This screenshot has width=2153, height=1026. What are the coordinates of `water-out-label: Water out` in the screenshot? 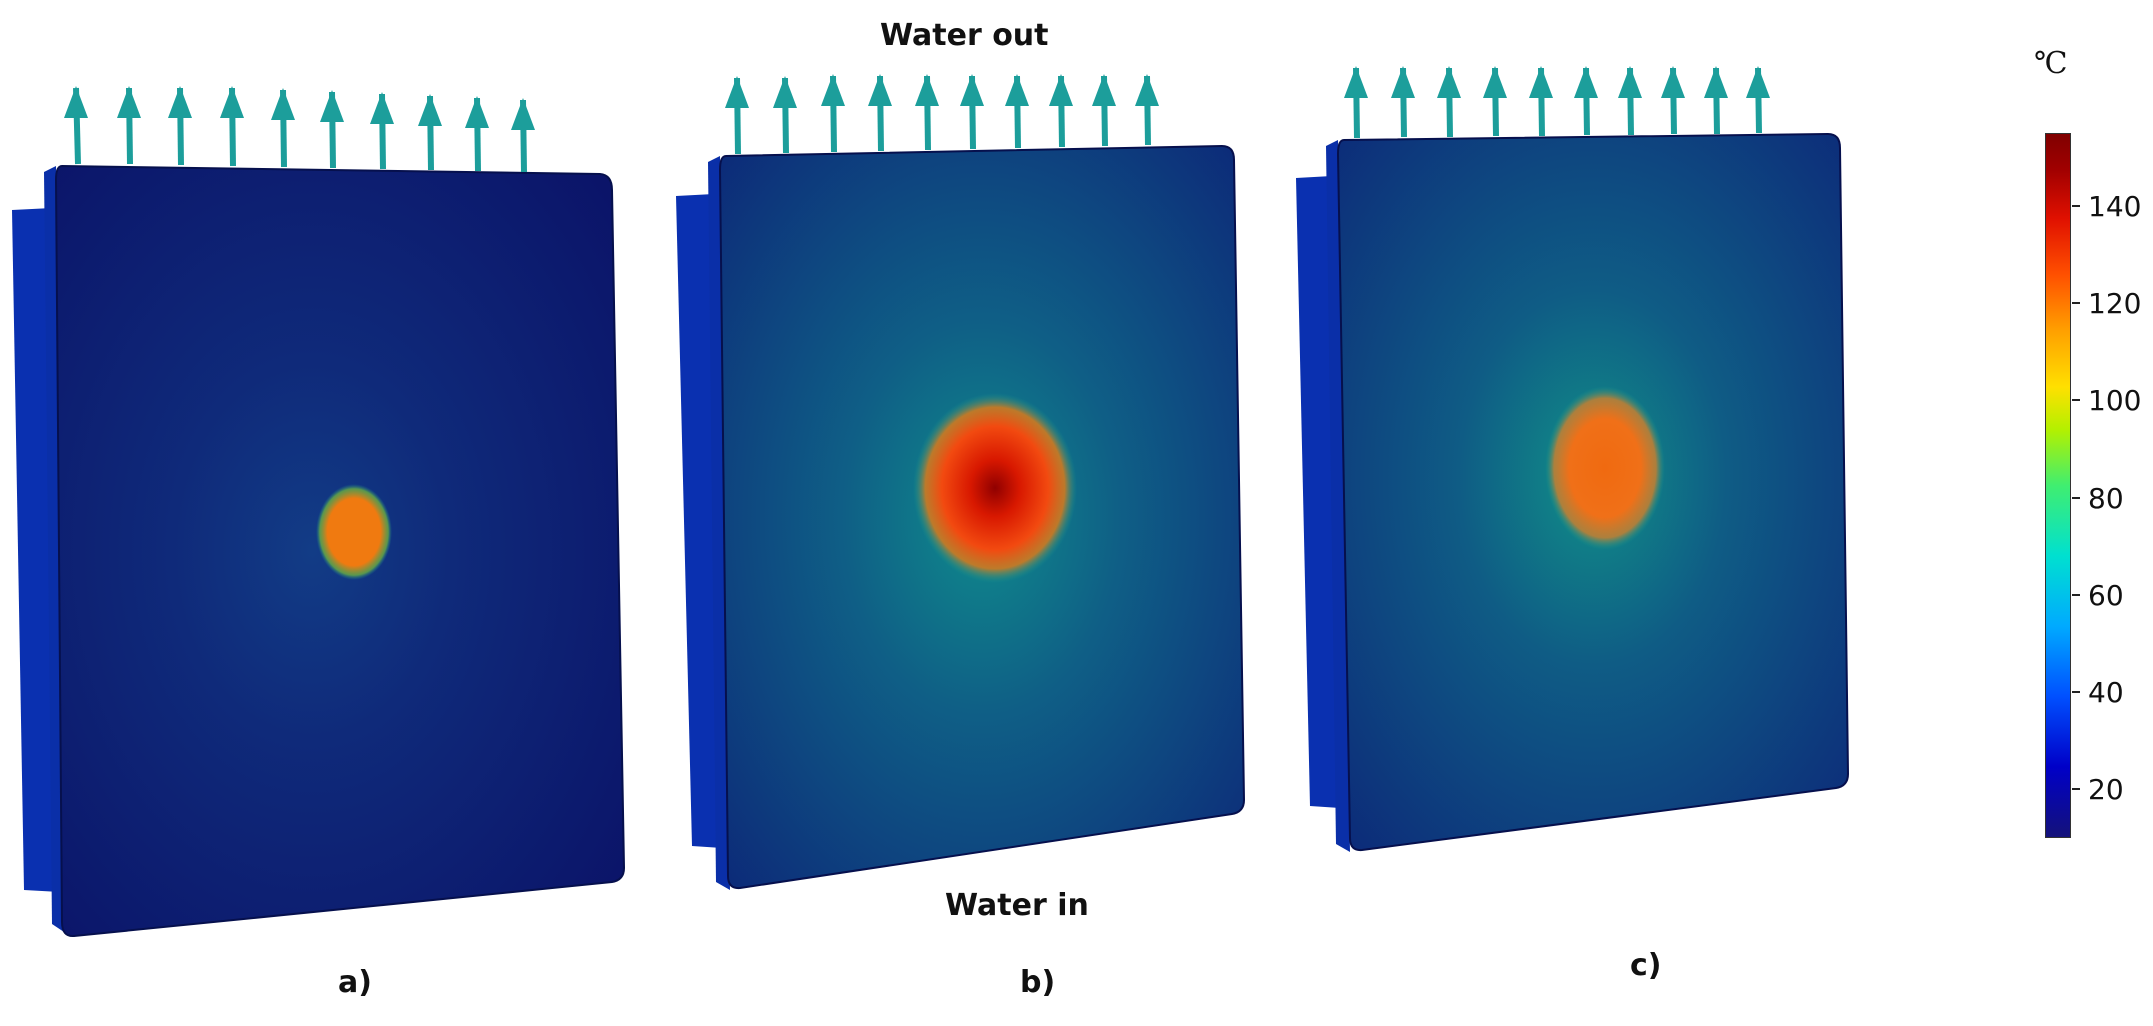 It's located at (964, 35).